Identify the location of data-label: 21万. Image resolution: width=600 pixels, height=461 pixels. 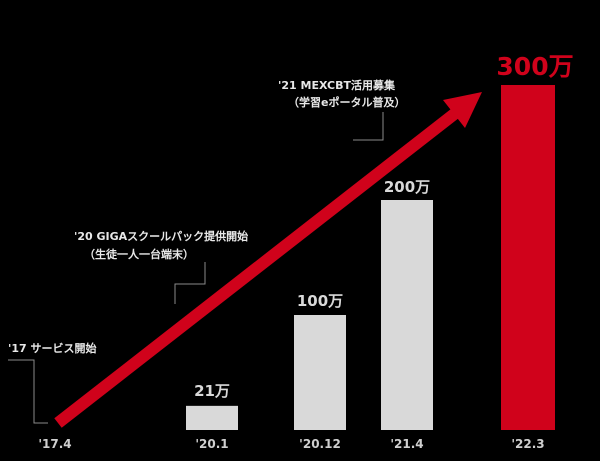
(212, 391).